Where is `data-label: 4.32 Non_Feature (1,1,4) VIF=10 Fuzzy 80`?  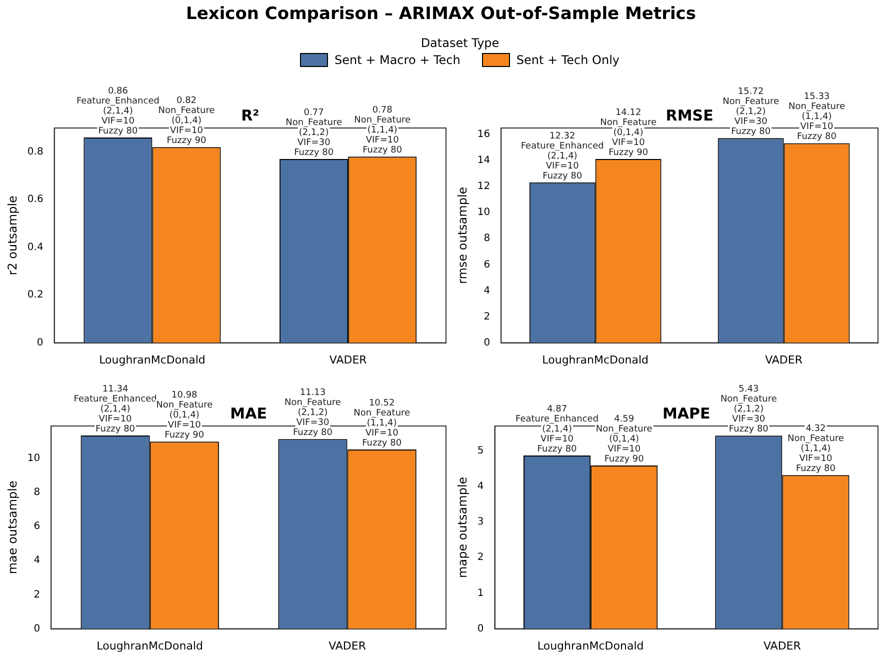
data-label: 4.32 Non_Feature (1,1,4) VIF=10 Fuzzy 80 is located at coordinates (815, 449).